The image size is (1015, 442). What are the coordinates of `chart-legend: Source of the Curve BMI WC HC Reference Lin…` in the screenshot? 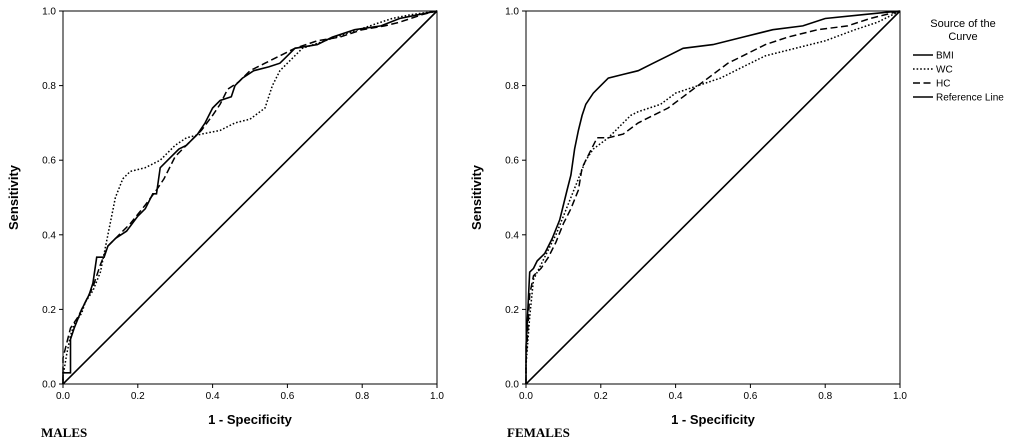 It's located at (958, 61).